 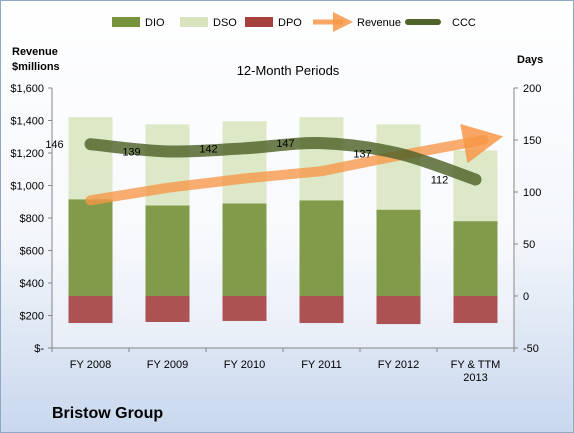 What do you see at coordinates (464, 23) in the screenshot?
I see `legend-label-ccc: CCC` at bounding box center [464, 23].